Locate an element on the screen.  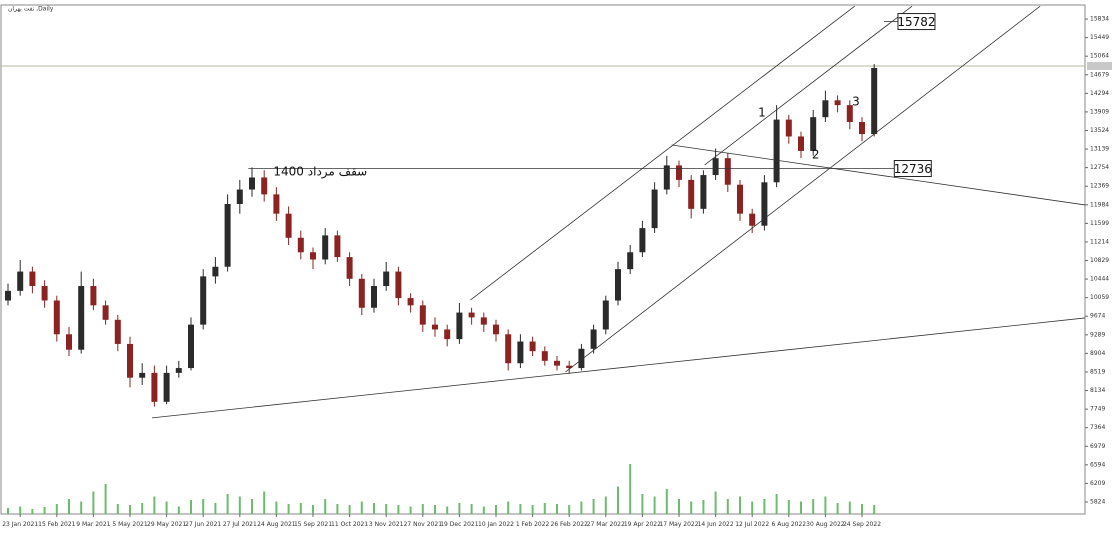
x-tick-label: 6 Aug 2022 is located at coordinates (788, 524).